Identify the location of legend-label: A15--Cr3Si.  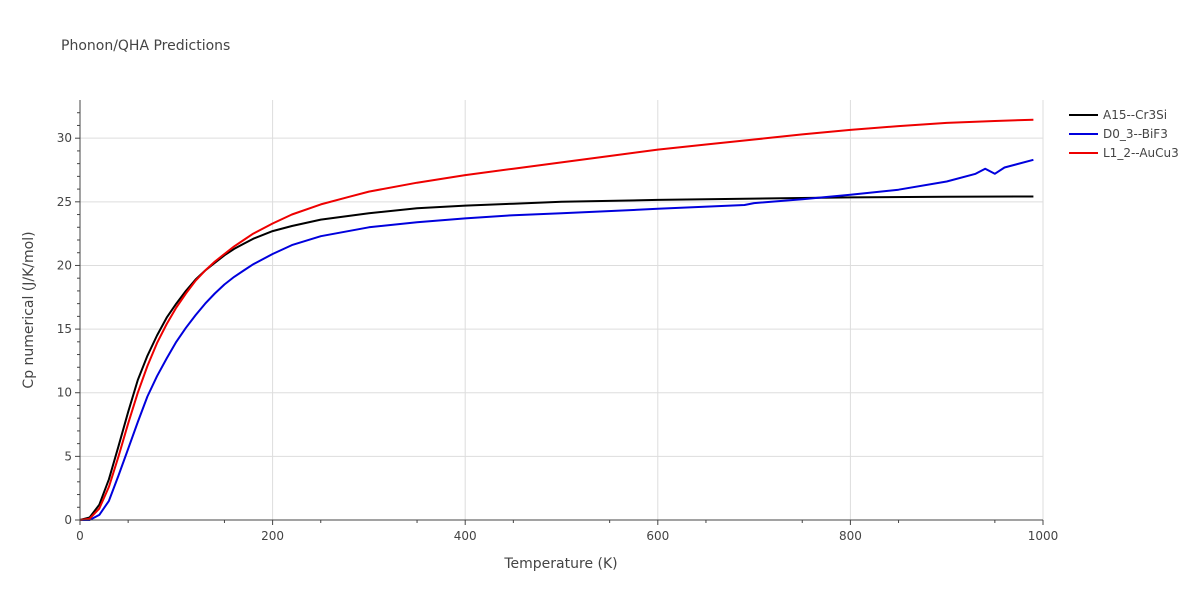
(1135, 115).